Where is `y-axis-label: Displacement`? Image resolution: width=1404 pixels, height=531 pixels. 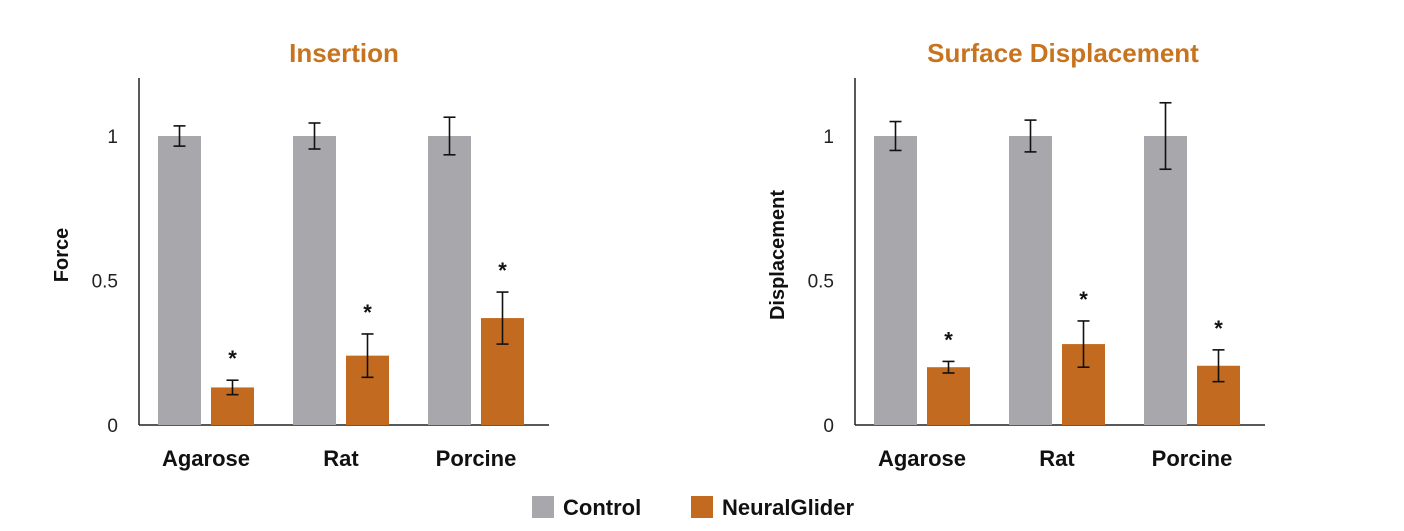 y-axis-label: Displacement is located at coordinates (778, 255).